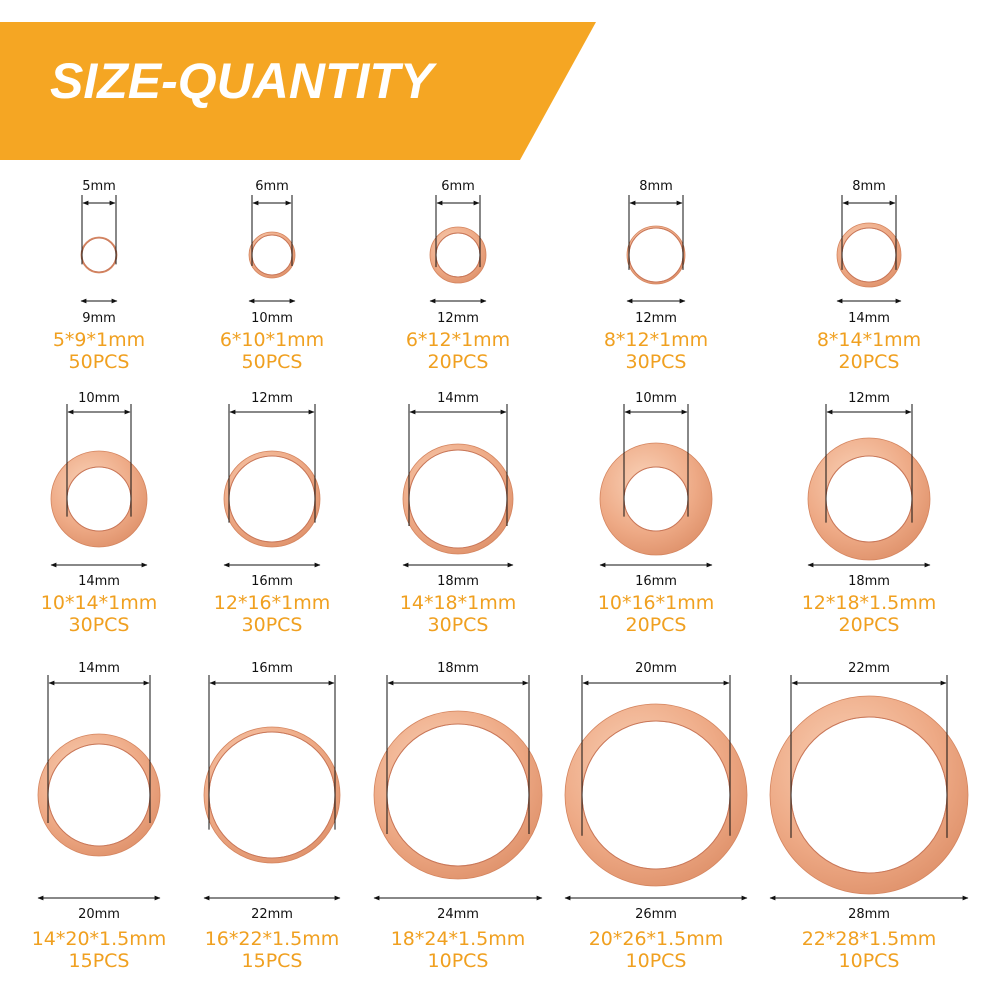  What do you see at coordinates (656, 668) in the screenshot?
I see `inner-diameter-label: 20mm` at bounding box center [656, 668].